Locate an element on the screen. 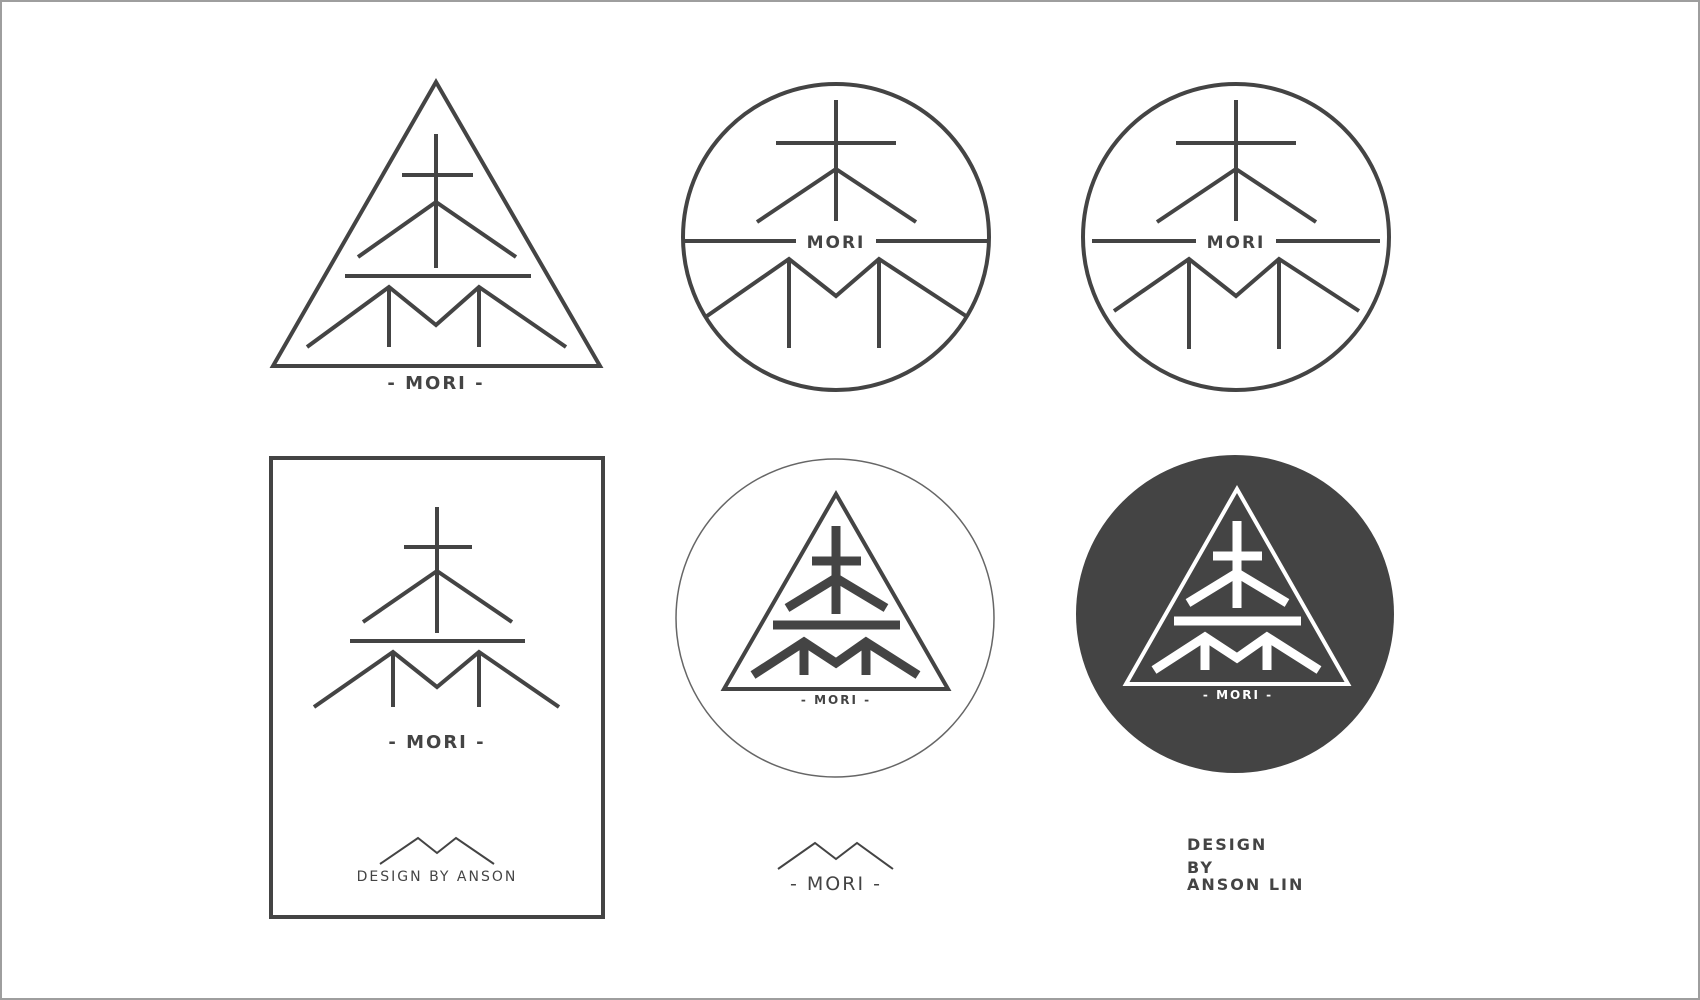 The image size is (1700, 1000). card-logo is located at coordinates (437, 687).